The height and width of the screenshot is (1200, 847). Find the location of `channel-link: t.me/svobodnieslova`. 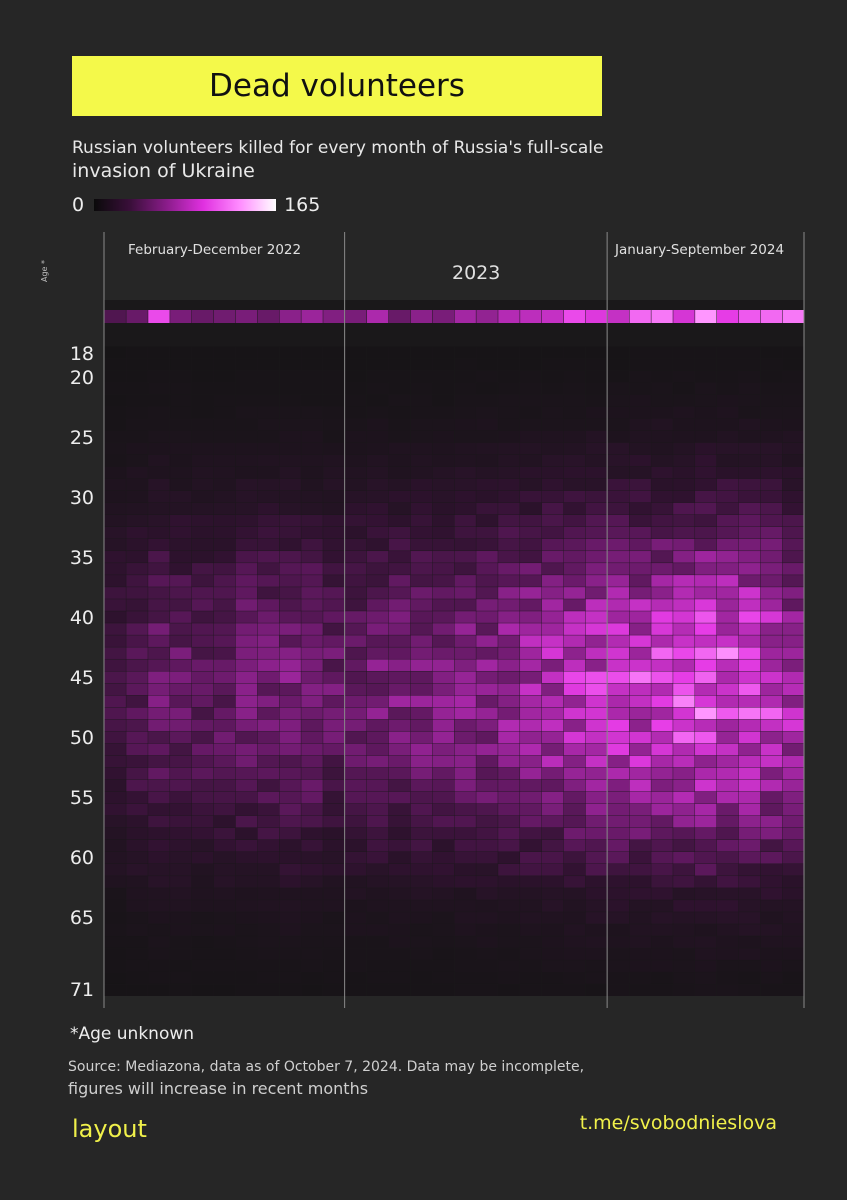

channel-link: t.me/svobodnieslova is located at coordinates (678, 1123).